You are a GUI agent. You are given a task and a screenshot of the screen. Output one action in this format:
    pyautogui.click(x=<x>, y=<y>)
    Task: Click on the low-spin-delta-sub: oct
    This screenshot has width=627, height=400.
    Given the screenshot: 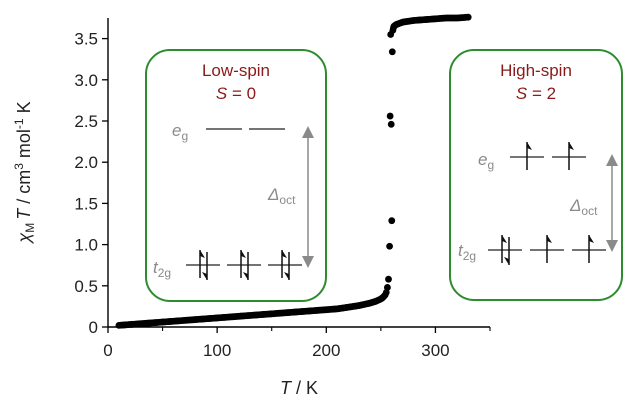 What is the action you would take?
    pyautogui.click(x=287, y=200)
    